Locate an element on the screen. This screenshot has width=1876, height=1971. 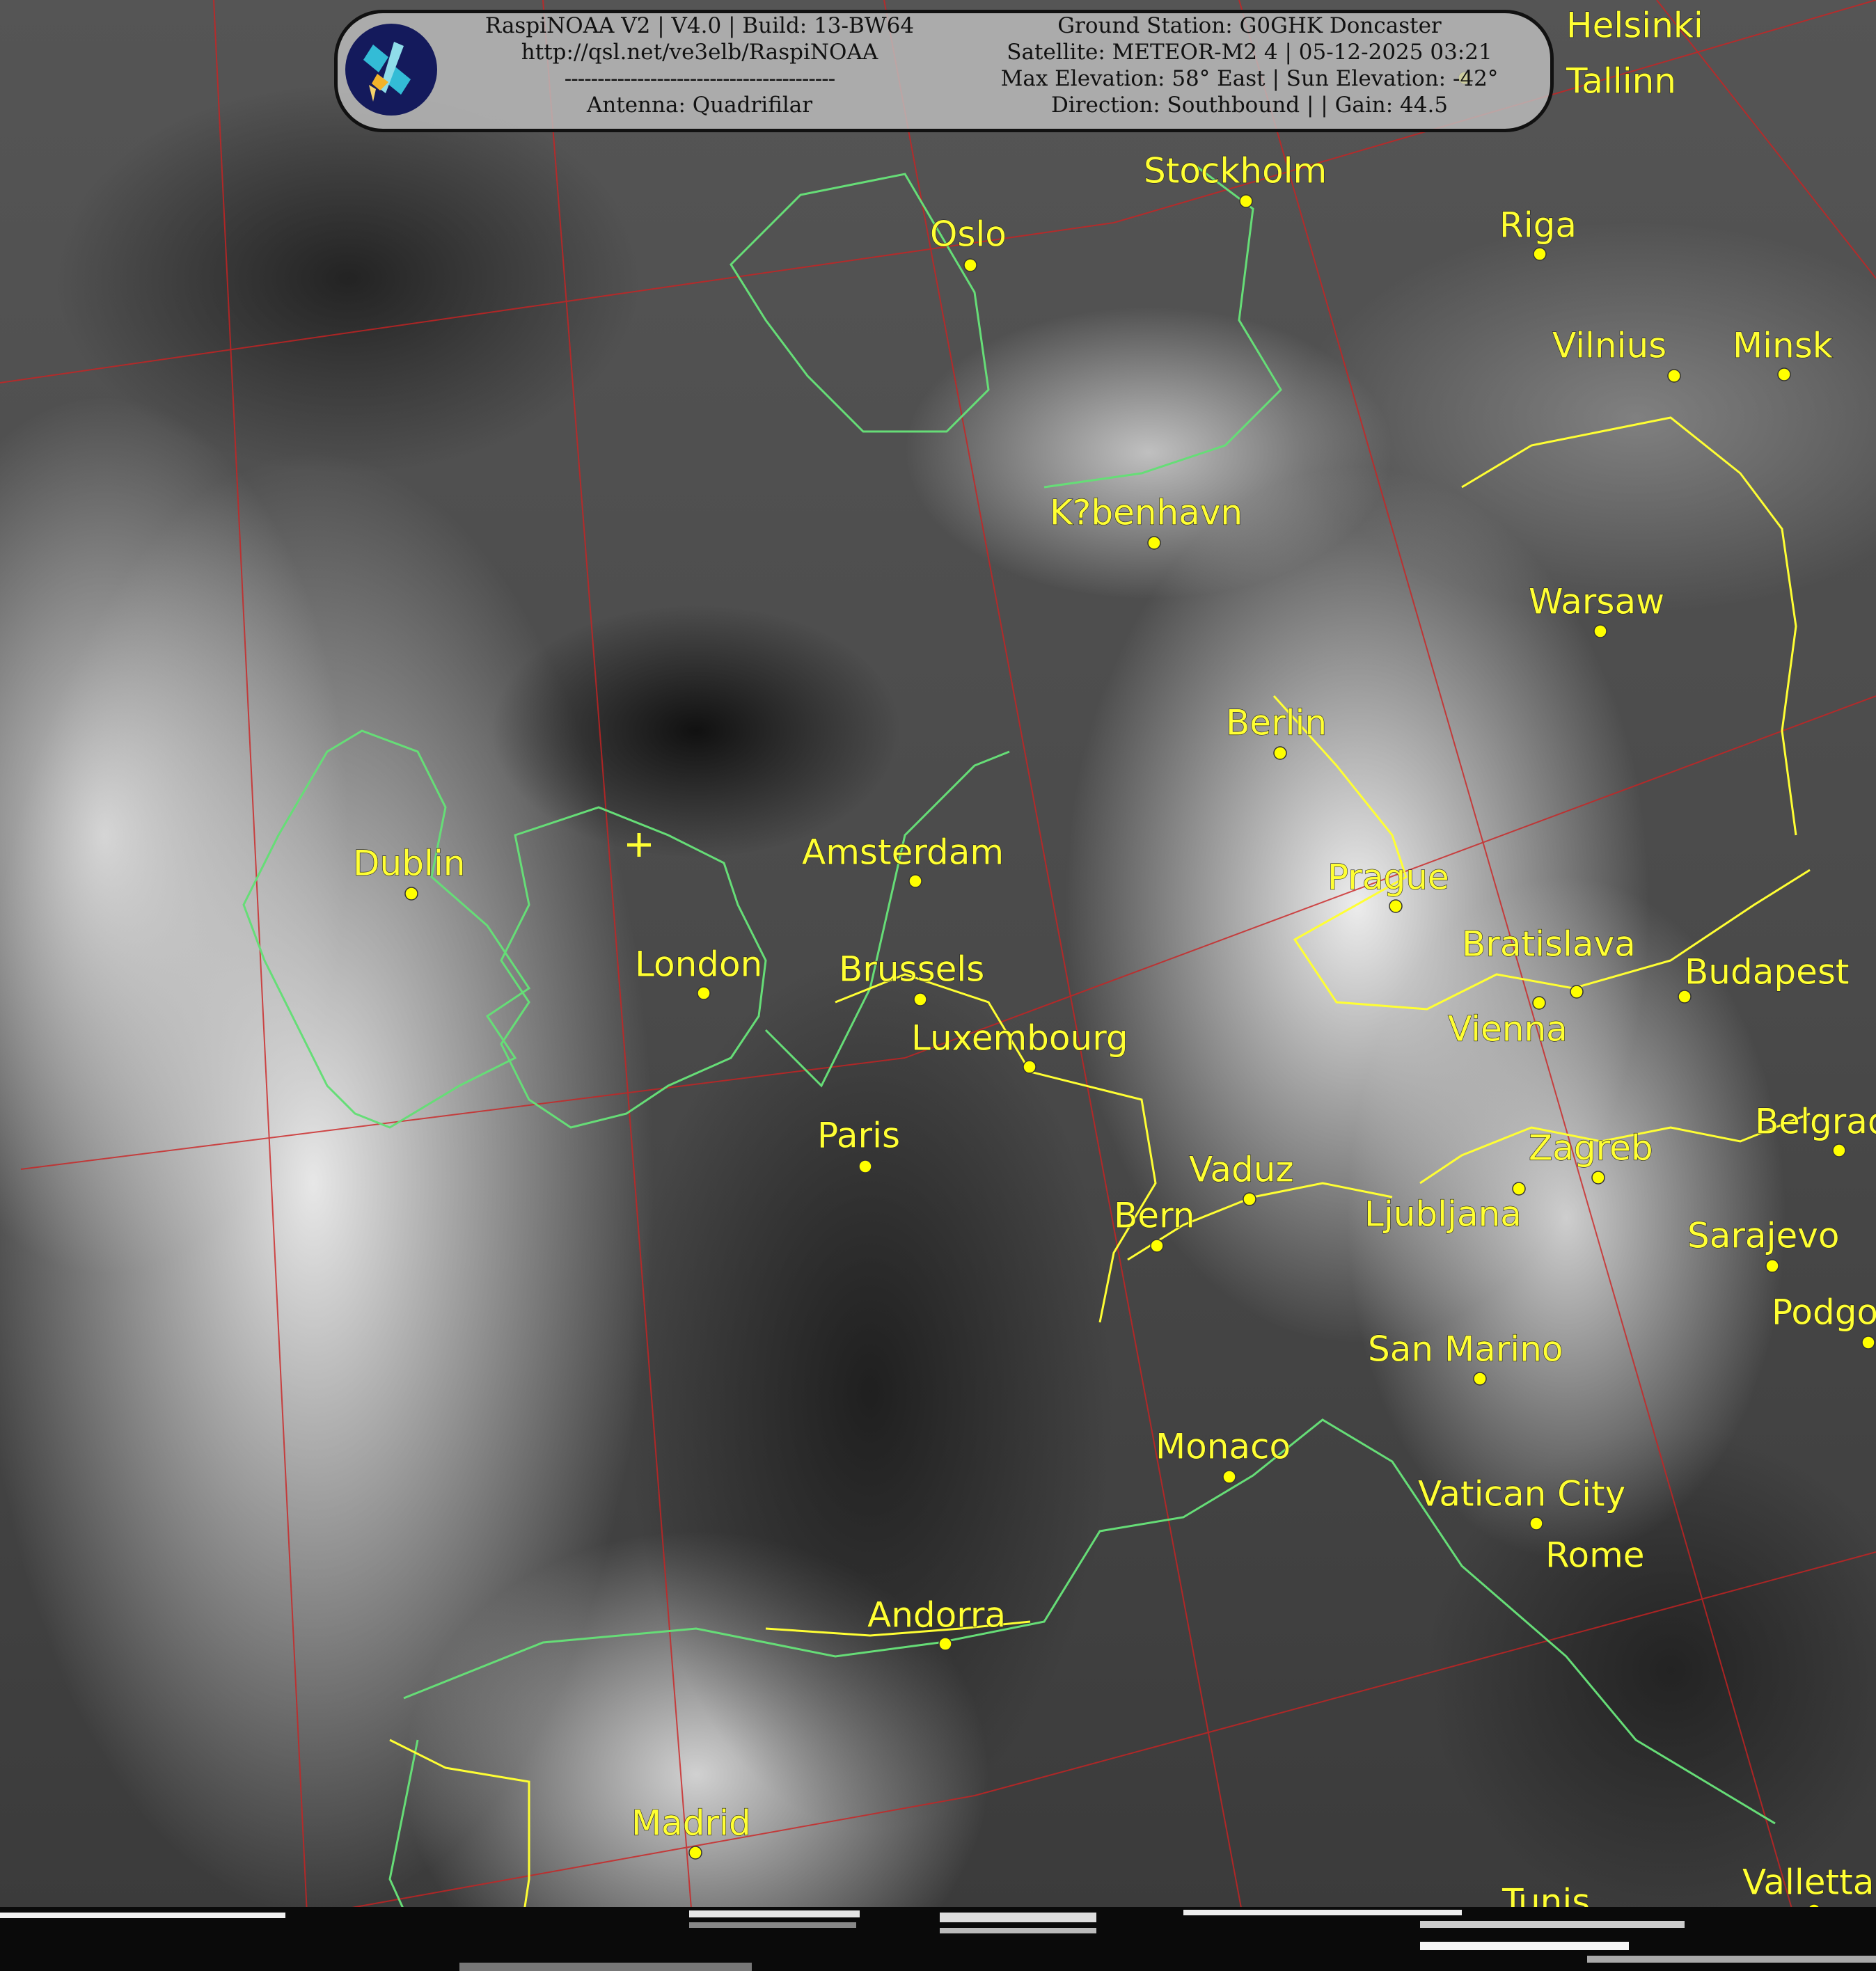
city-berlin: Berlin is located at coordinates (1276, 731).